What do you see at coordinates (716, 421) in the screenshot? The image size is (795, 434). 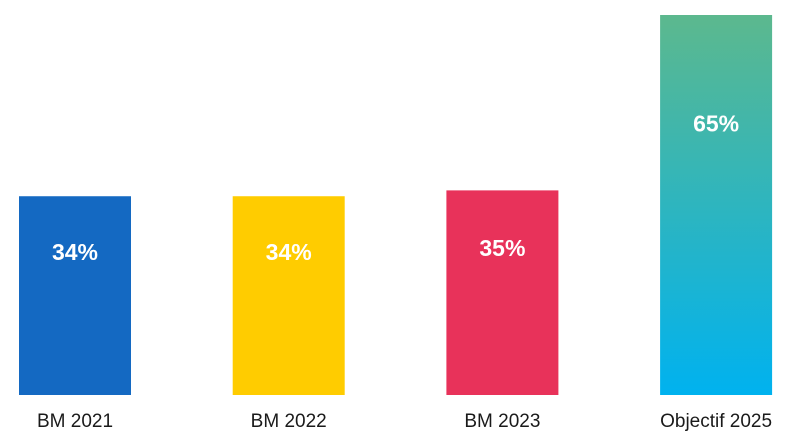 I see `x-tick-label: Objectif 2025` at bounding box center [716, 421].